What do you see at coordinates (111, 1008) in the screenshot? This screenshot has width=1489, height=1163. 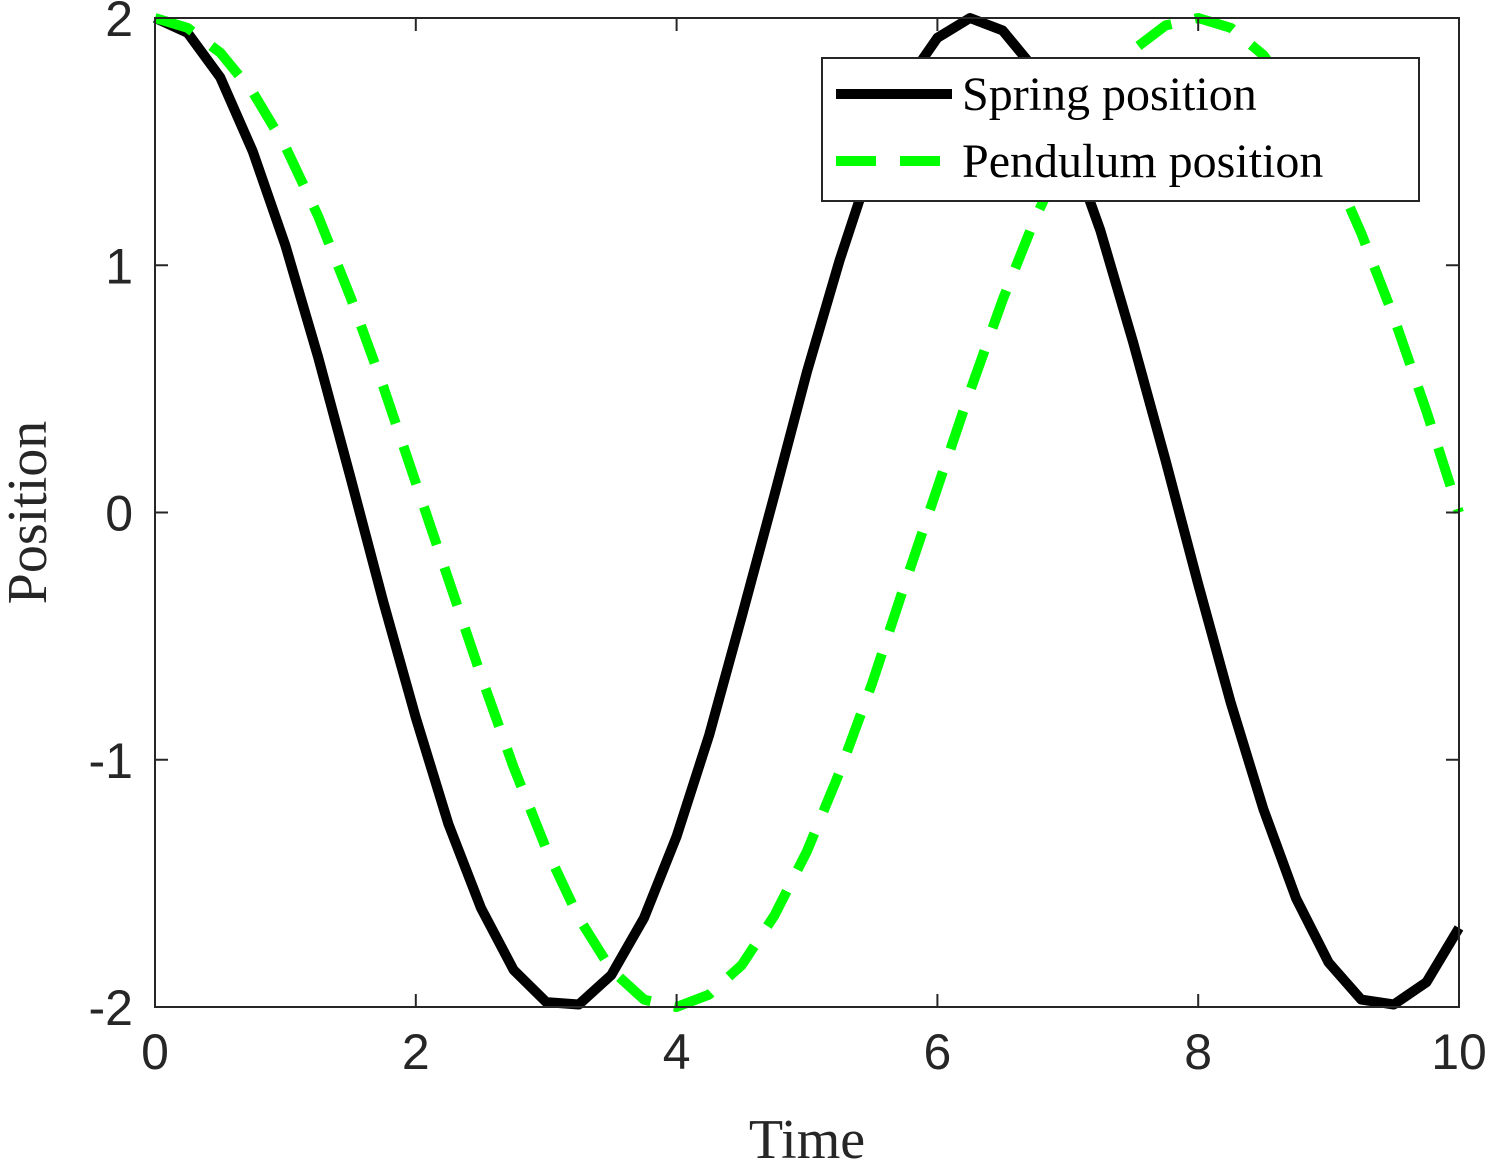 I see `y-tick-label: -2` at bounding box center [111, 1008].